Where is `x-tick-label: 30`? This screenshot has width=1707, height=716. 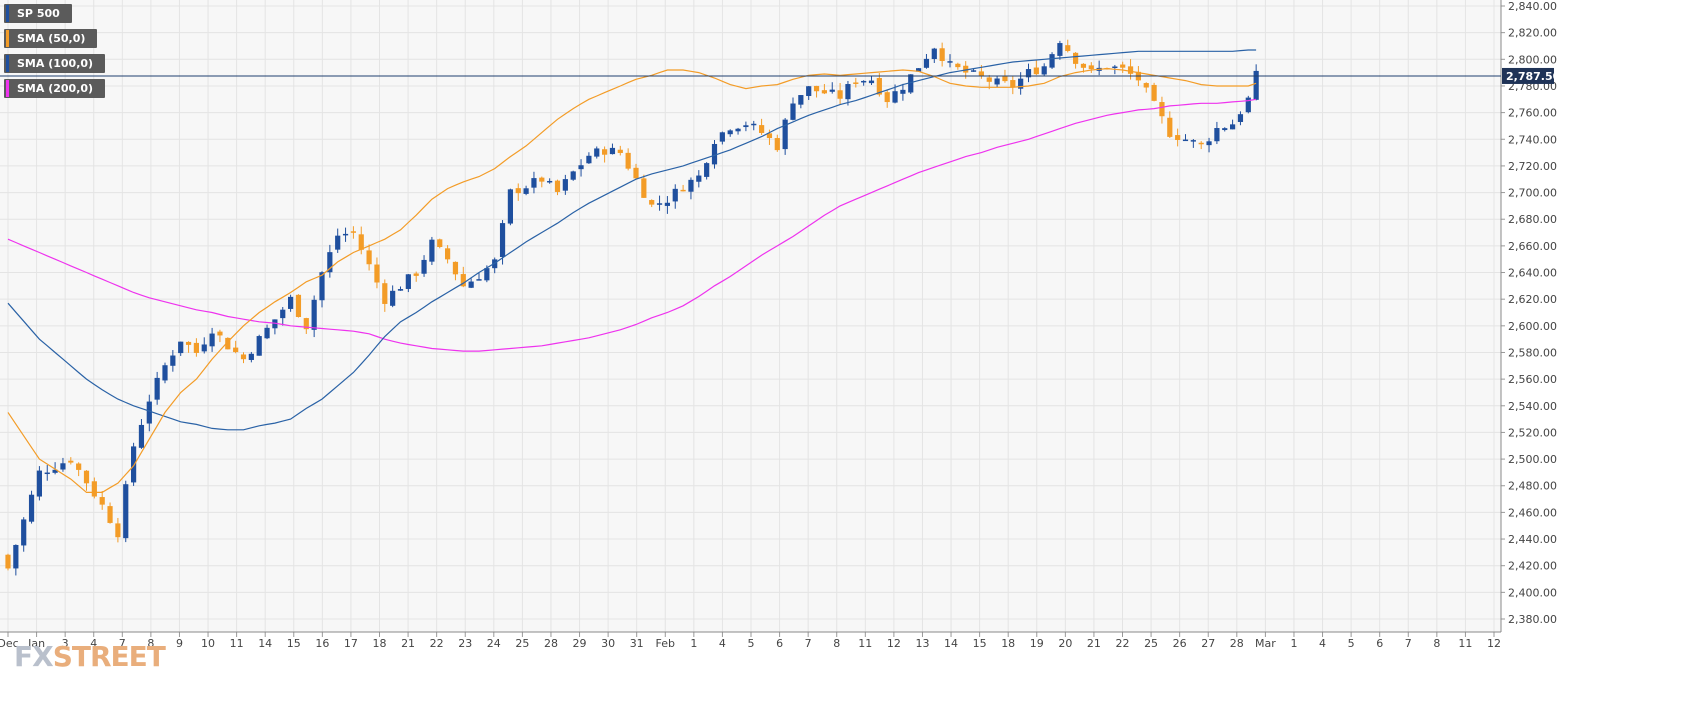 x-tick-label: 30 is located at coordinates (608, 643).